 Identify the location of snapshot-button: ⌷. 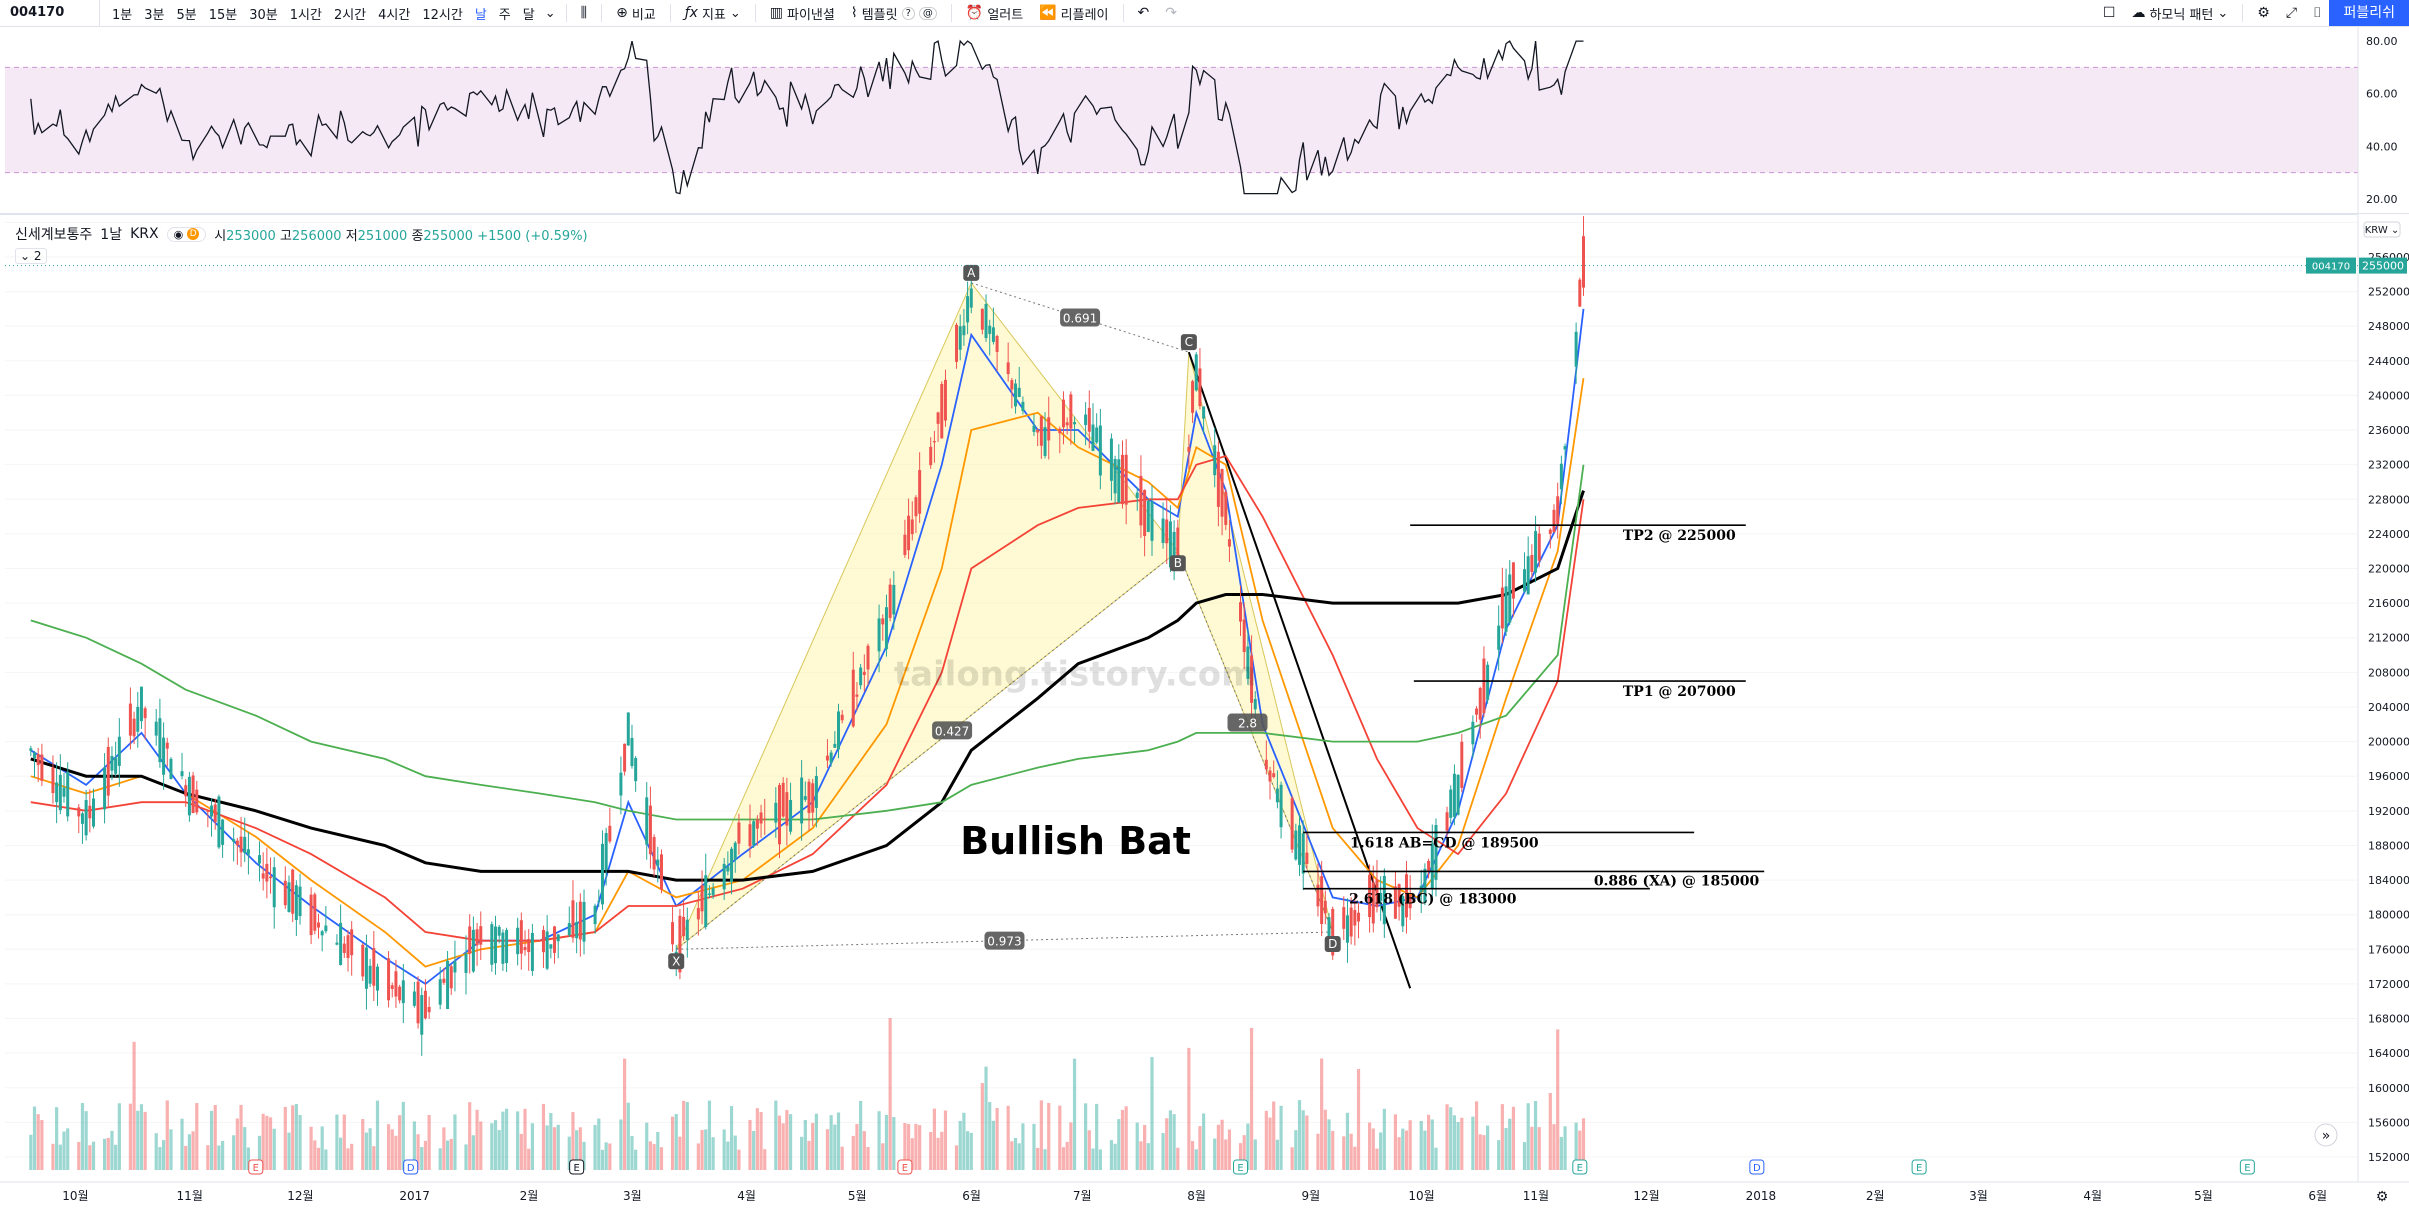
(2317, 13).